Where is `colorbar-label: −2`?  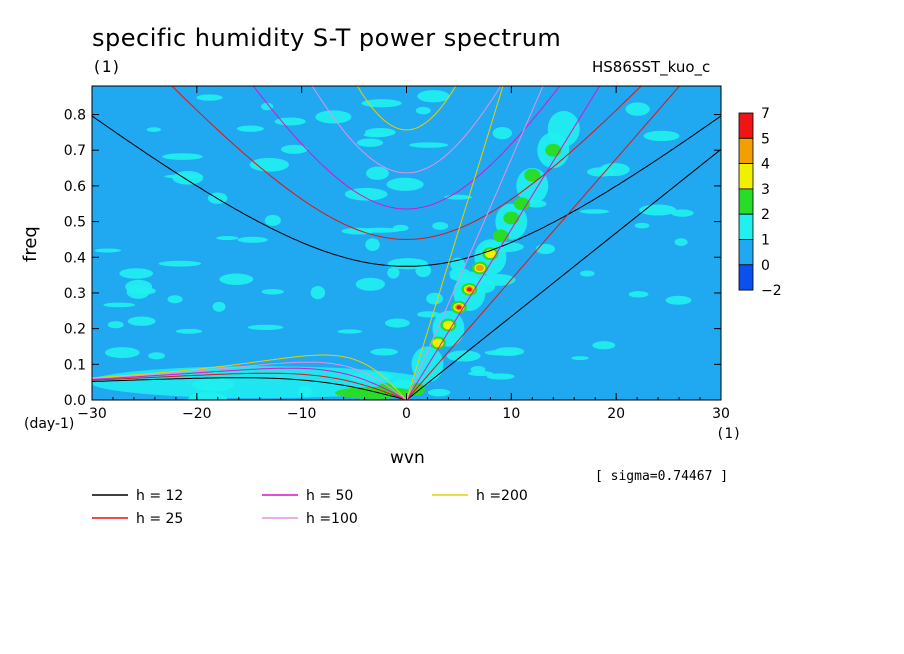 colorbar-label: −2 is located at coordinates (771, 291).